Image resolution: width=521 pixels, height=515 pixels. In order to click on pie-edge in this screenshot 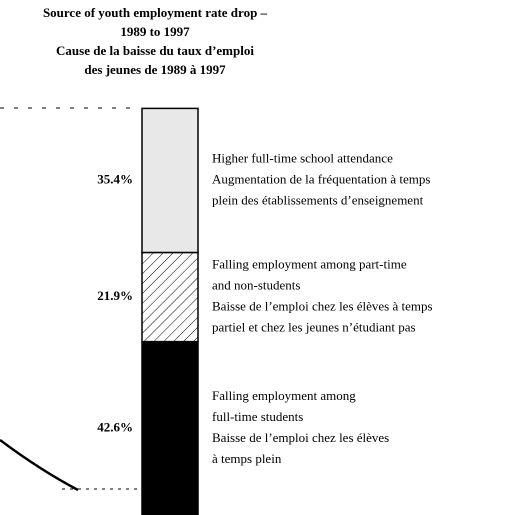, I will do `click(39, 465)`.